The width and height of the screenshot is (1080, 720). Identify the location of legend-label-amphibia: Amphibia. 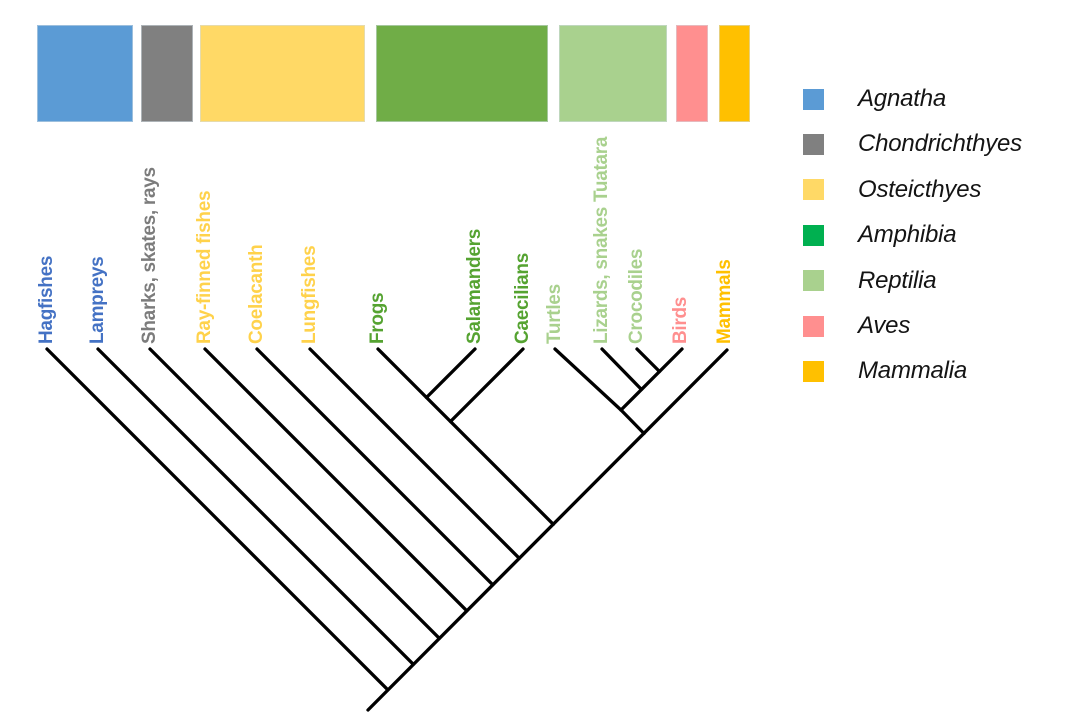
(907, 235).